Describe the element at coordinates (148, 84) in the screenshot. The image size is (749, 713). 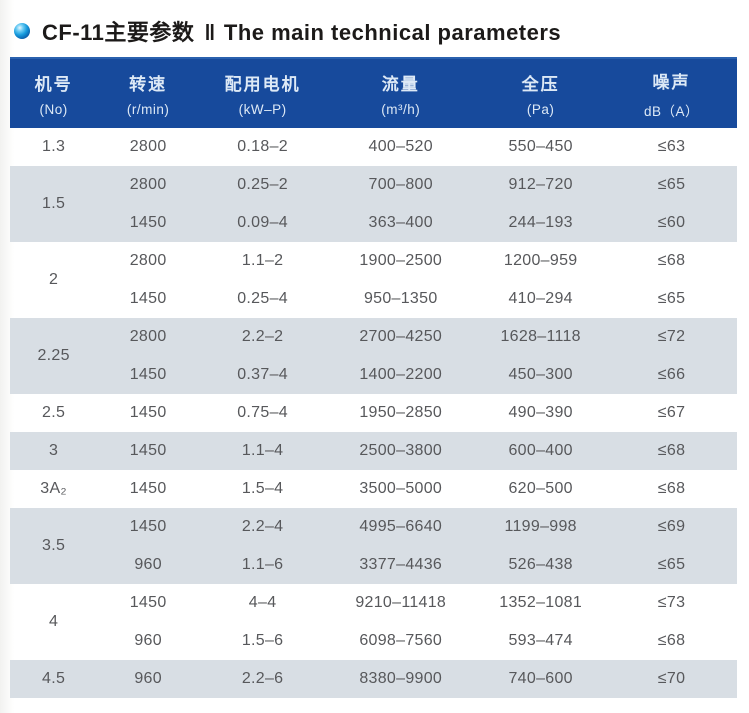
I see `header-label-zh: 转速` at that location.